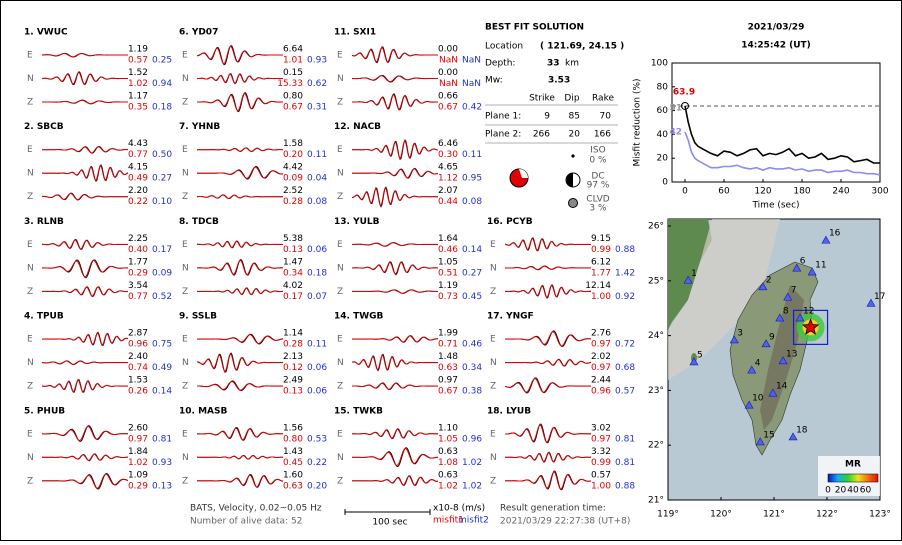 This screenshot has height=545, width=902. I want to click on station-name: 1. VWUC, so click(46, 33).